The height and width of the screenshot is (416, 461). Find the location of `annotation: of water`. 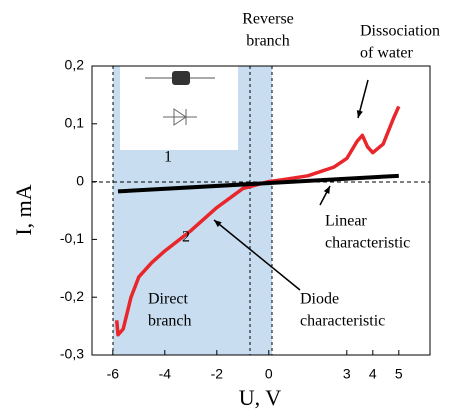

annotation: of water is located at coordinates (387, 53).